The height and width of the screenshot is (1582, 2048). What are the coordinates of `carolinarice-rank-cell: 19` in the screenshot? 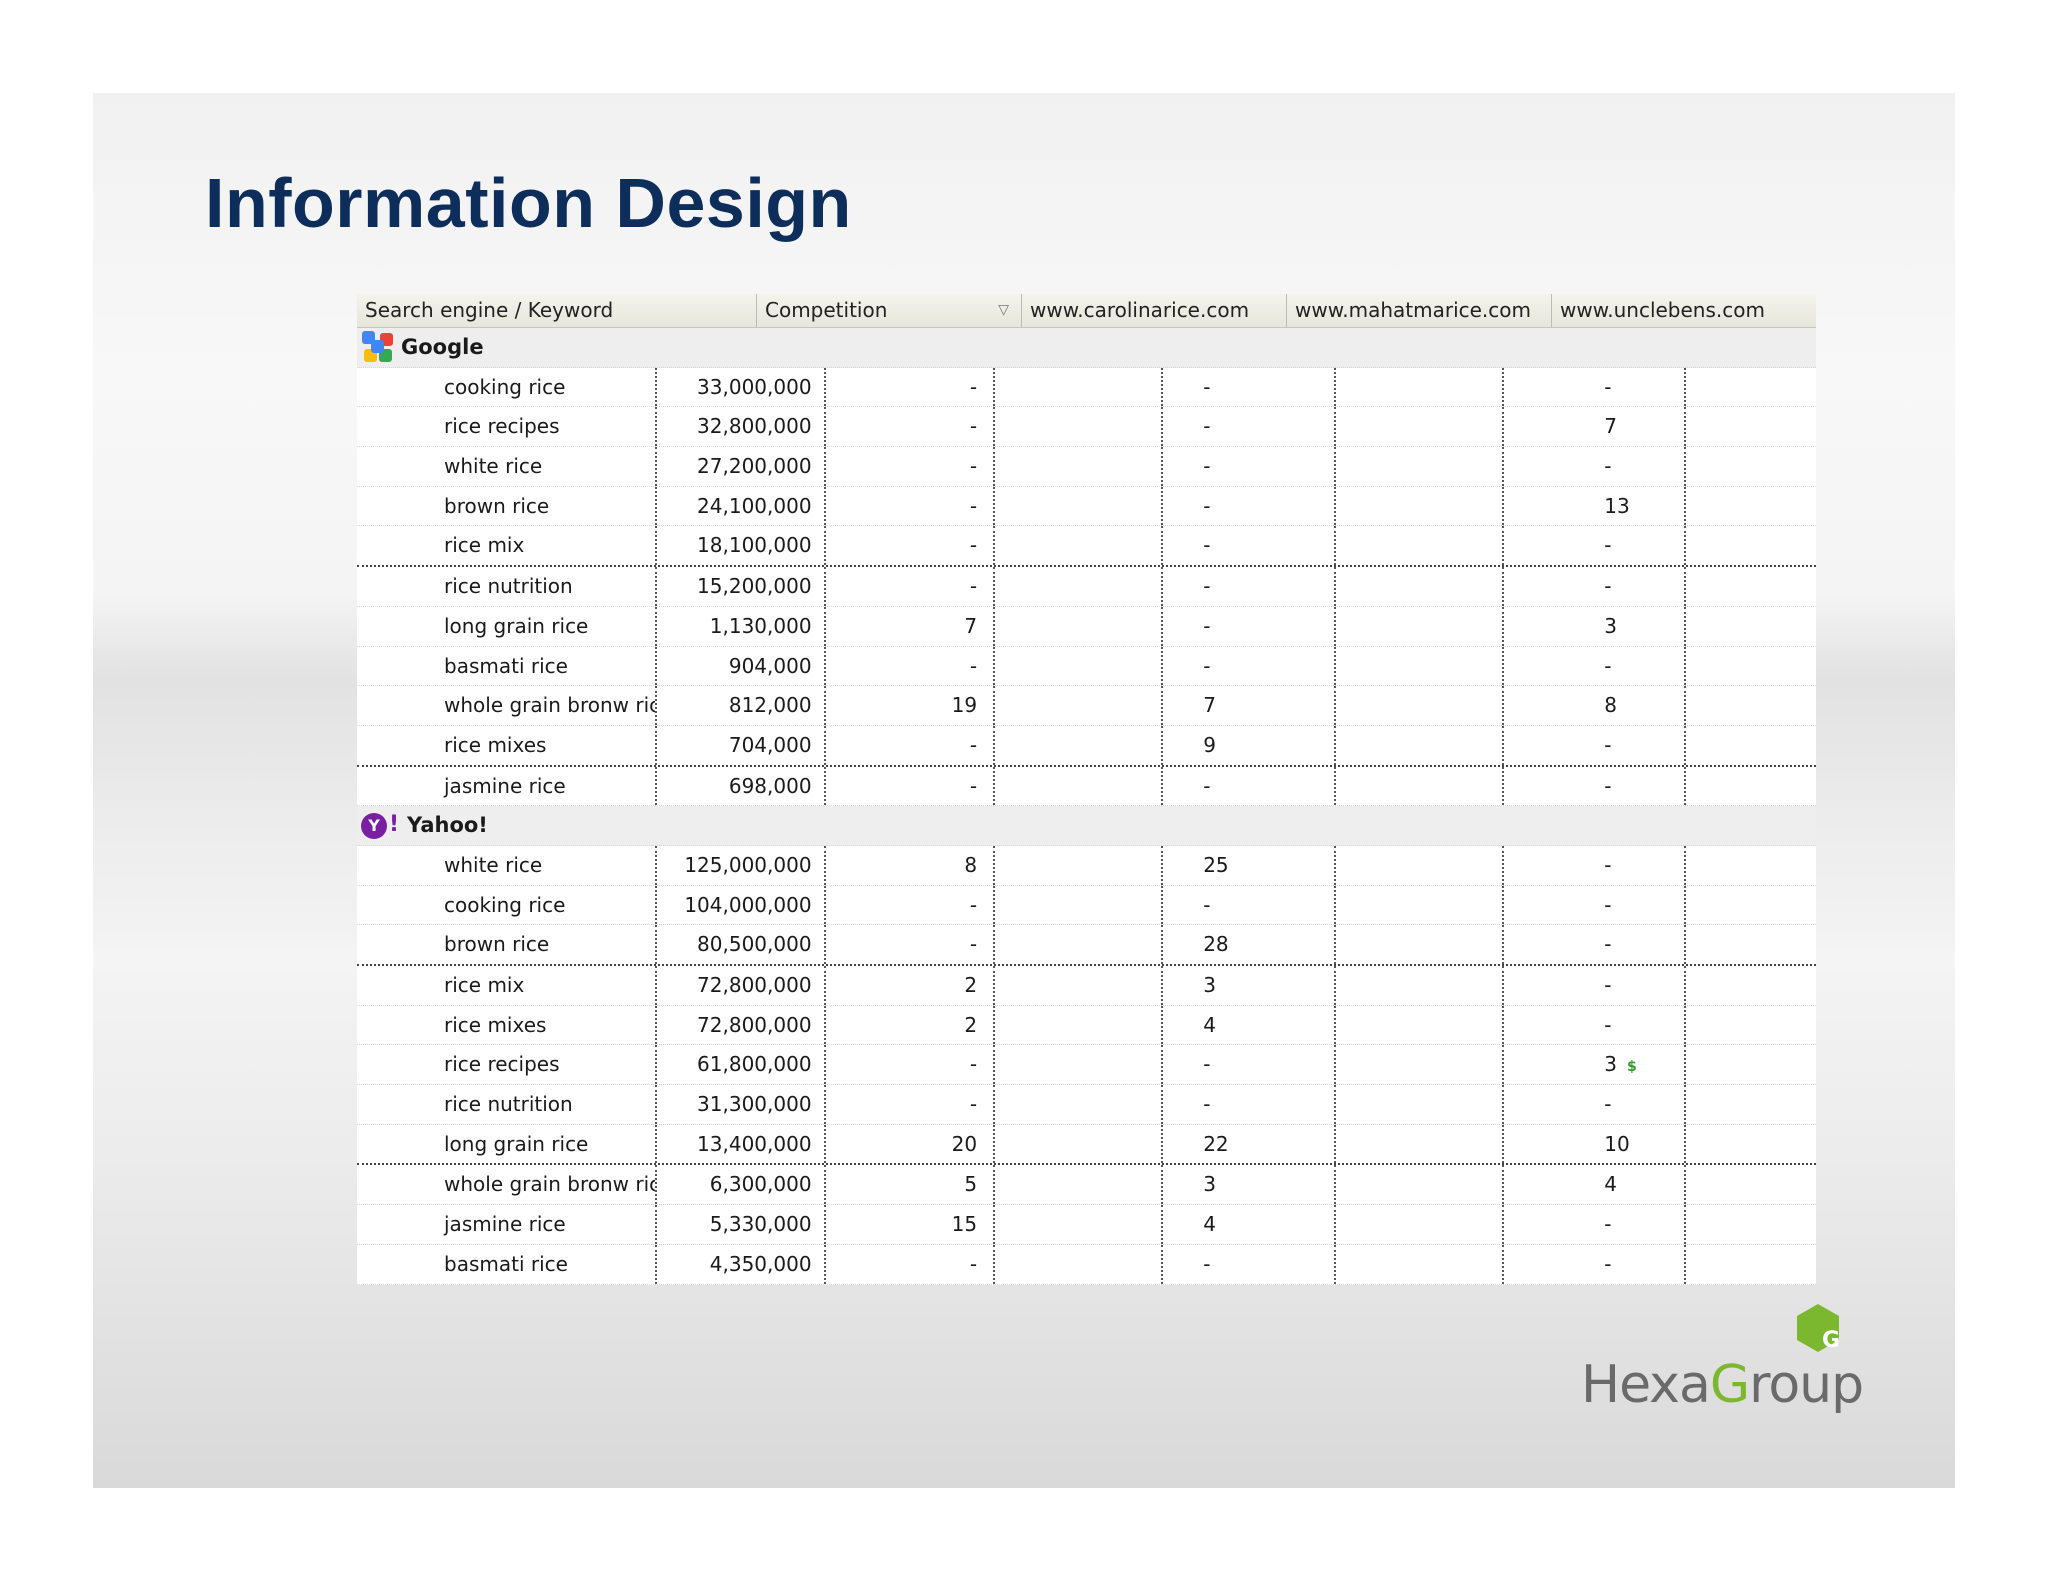 It's located at (911, 705).